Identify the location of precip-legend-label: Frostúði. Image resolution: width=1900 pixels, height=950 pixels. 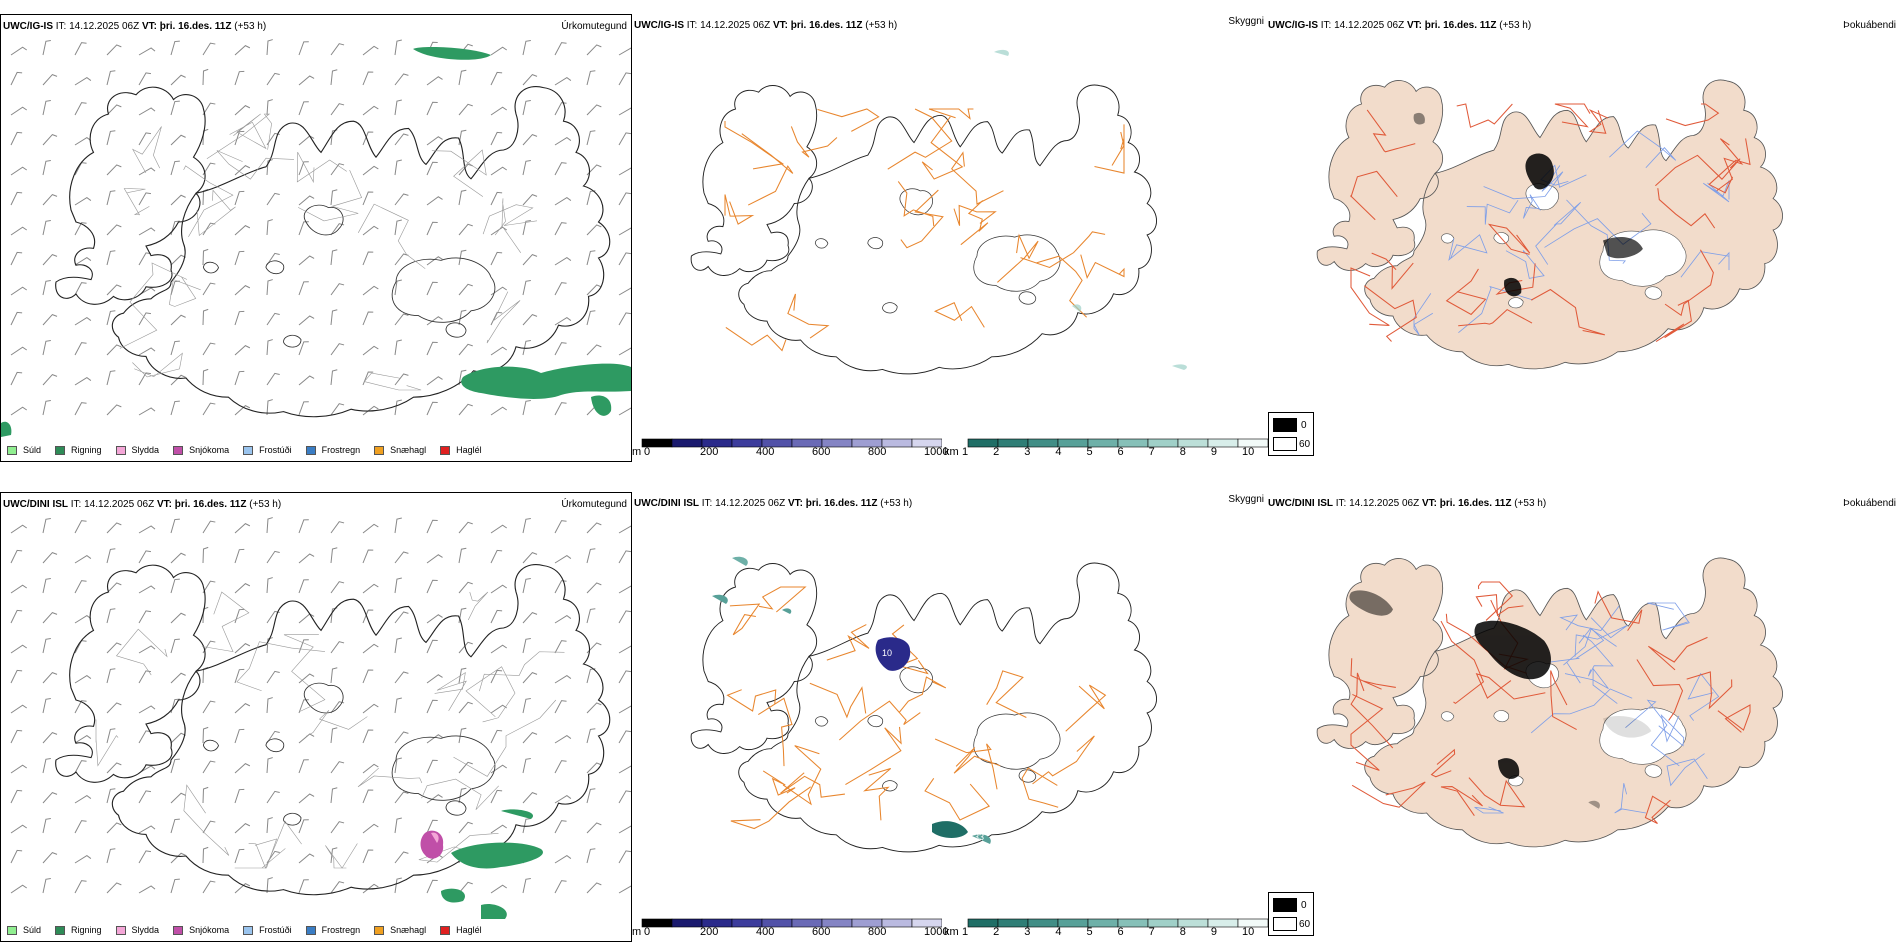
(275, 450).